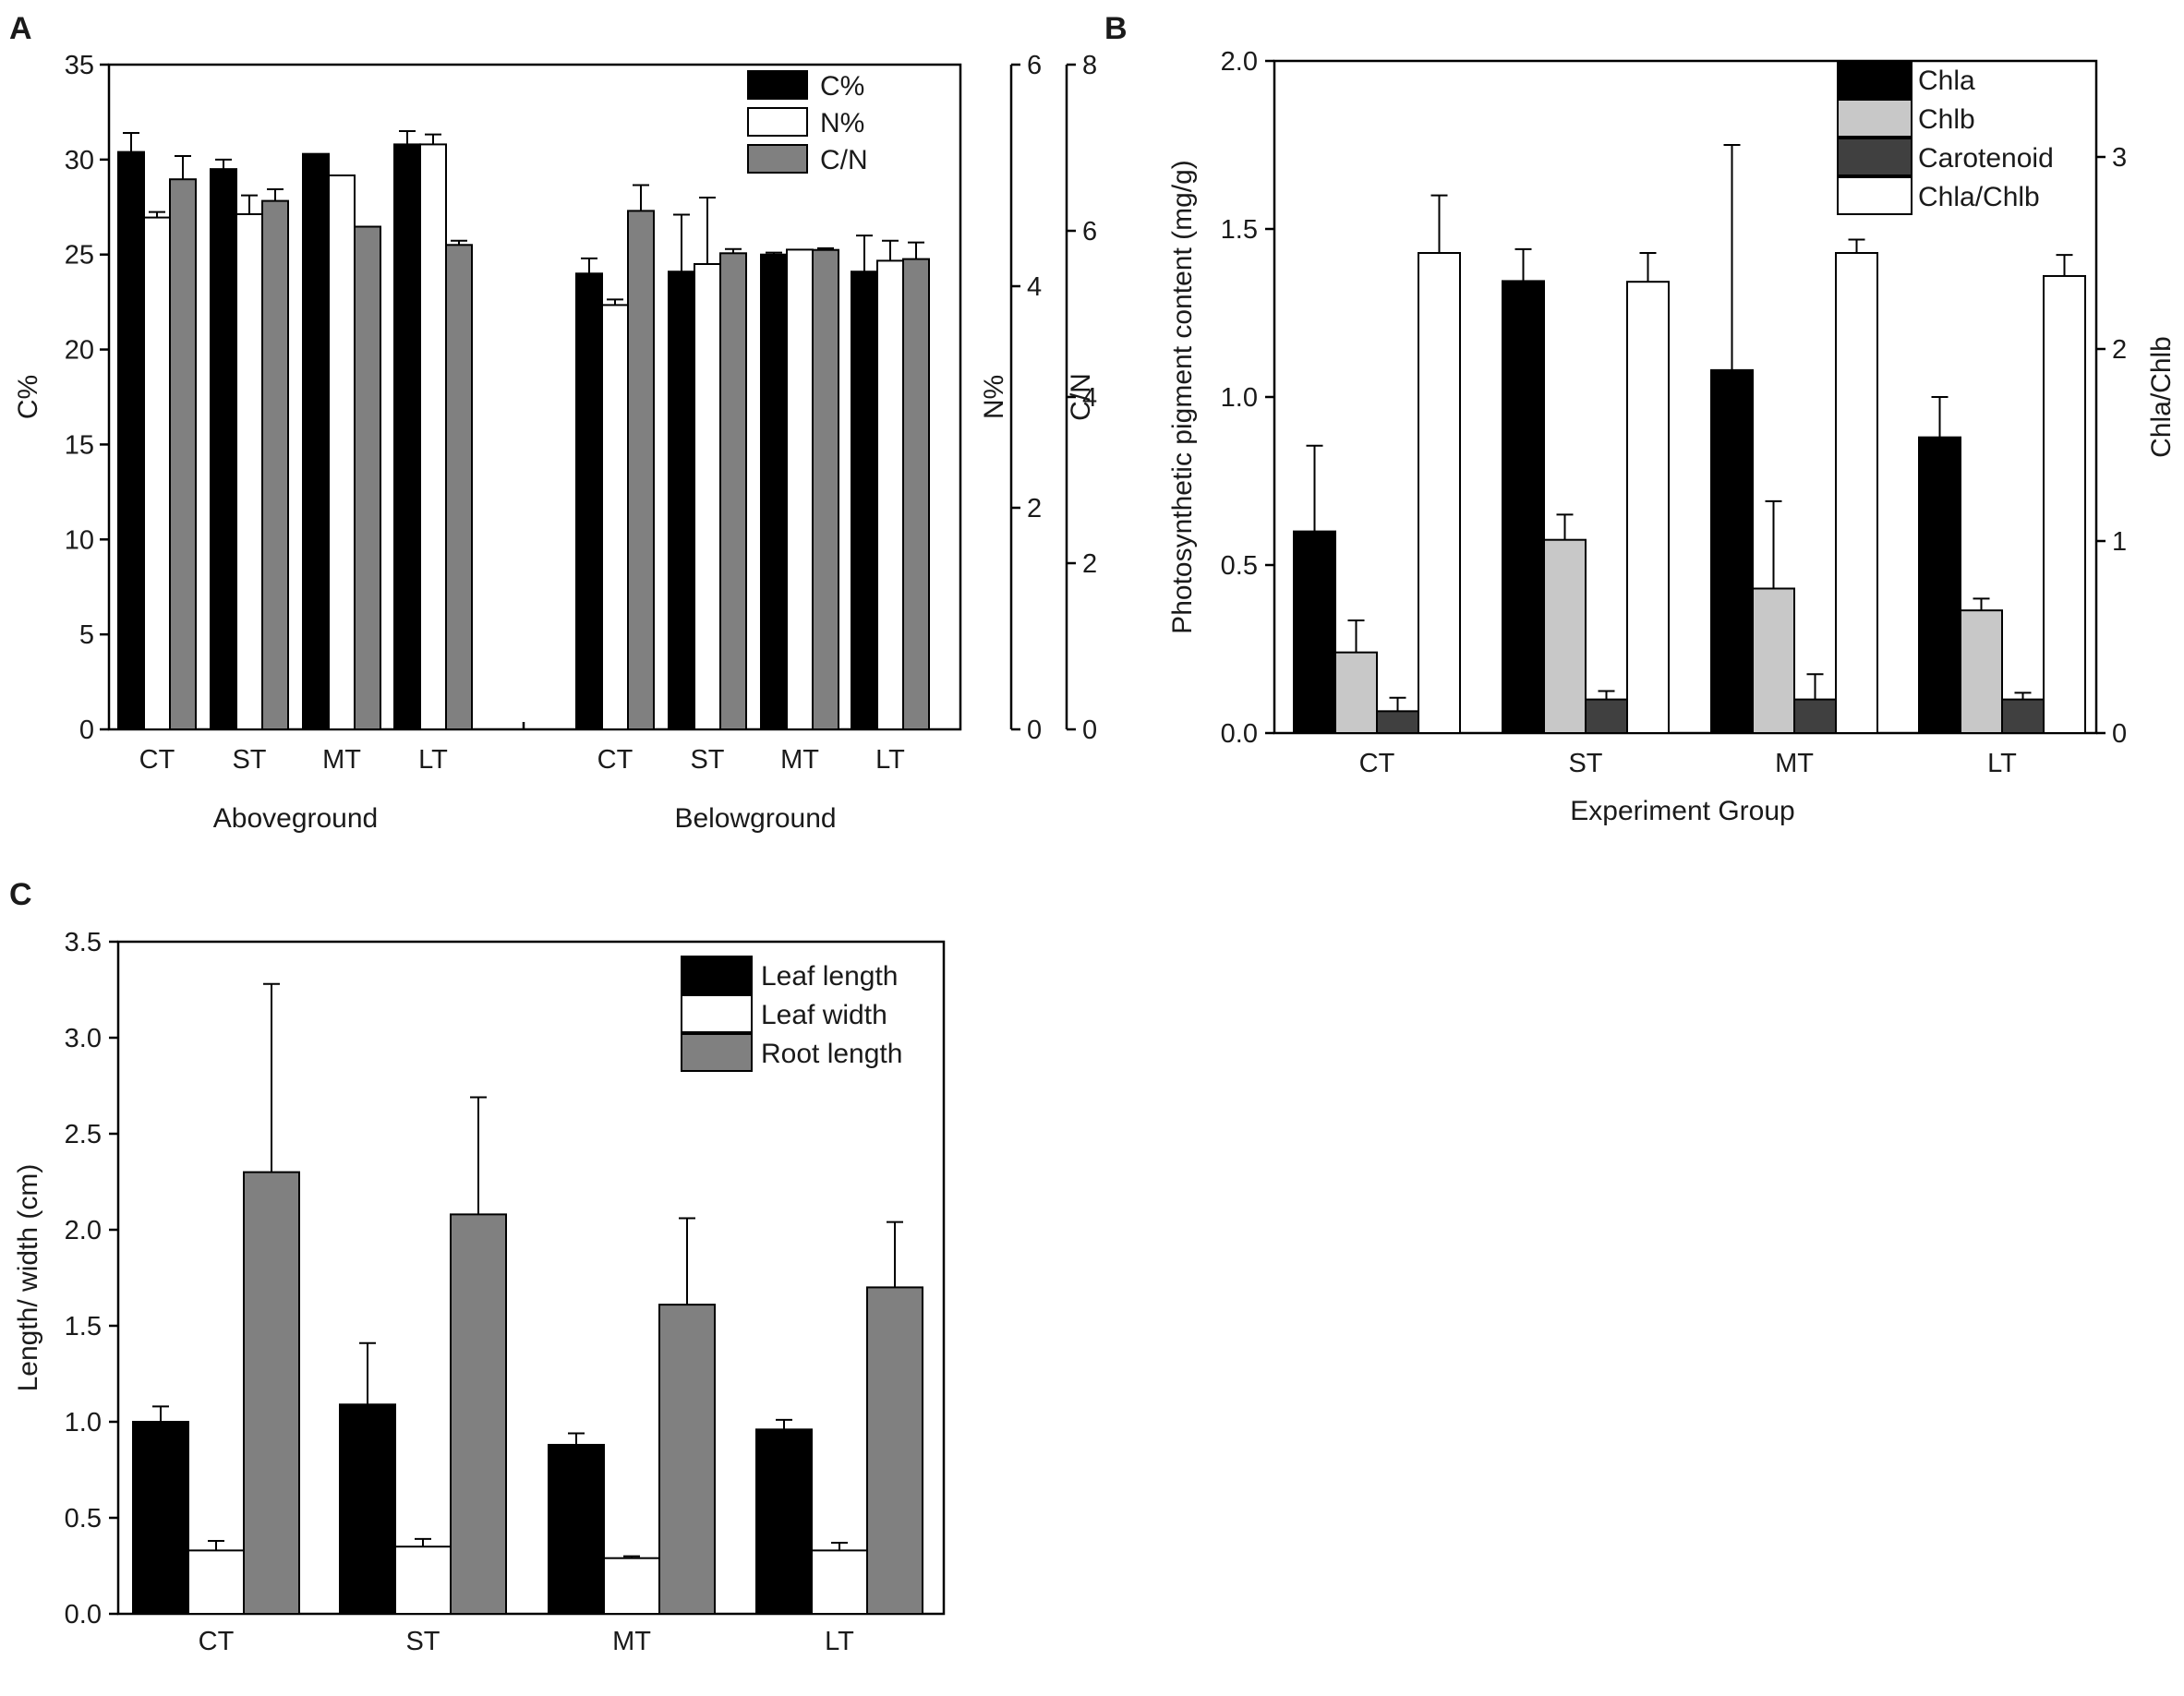 The width and height of the screenshot is (2184, 1696). Describe the element at coordinates (1986, 158) in the screenshot. I see `panel-b-legend-label-carotenoid: Carotenoid` at that location.